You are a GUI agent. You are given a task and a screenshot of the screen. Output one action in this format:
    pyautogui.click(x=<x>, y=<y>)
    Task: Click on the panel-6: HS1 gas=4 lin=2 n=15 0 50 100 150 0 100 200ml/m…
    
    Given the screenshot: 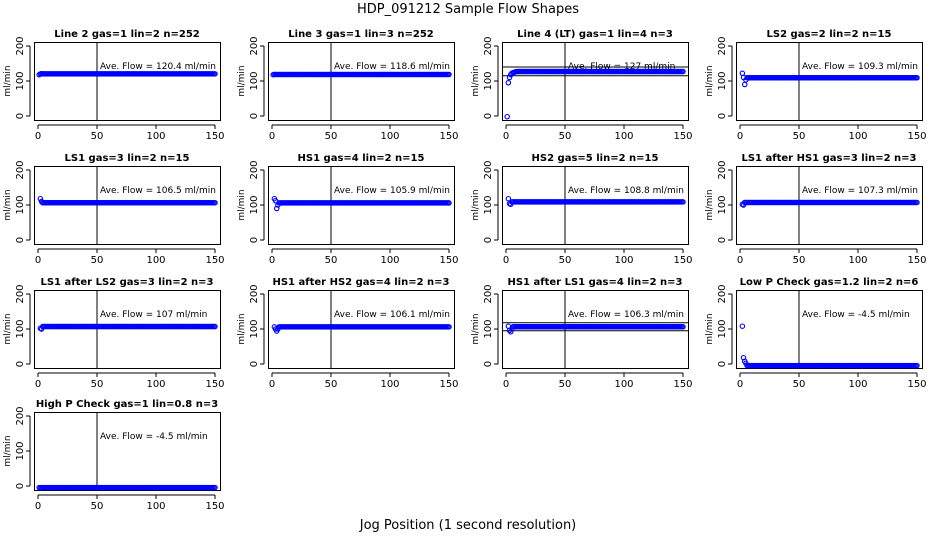 What is the action you would take?
    pyautogui.click(x=348, y=209)
    